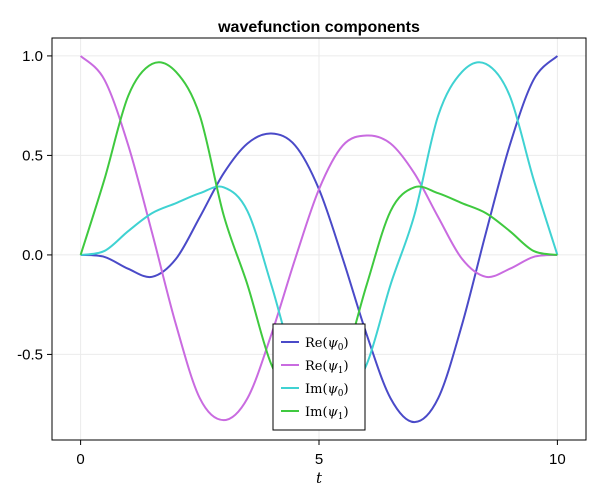 This screenshot has width=600, height=500. What do you see at coordinates (327, 413) in the screenshot?
I see `legend-entry-label: Im(ψ1)` at bounding box center [327, 413].